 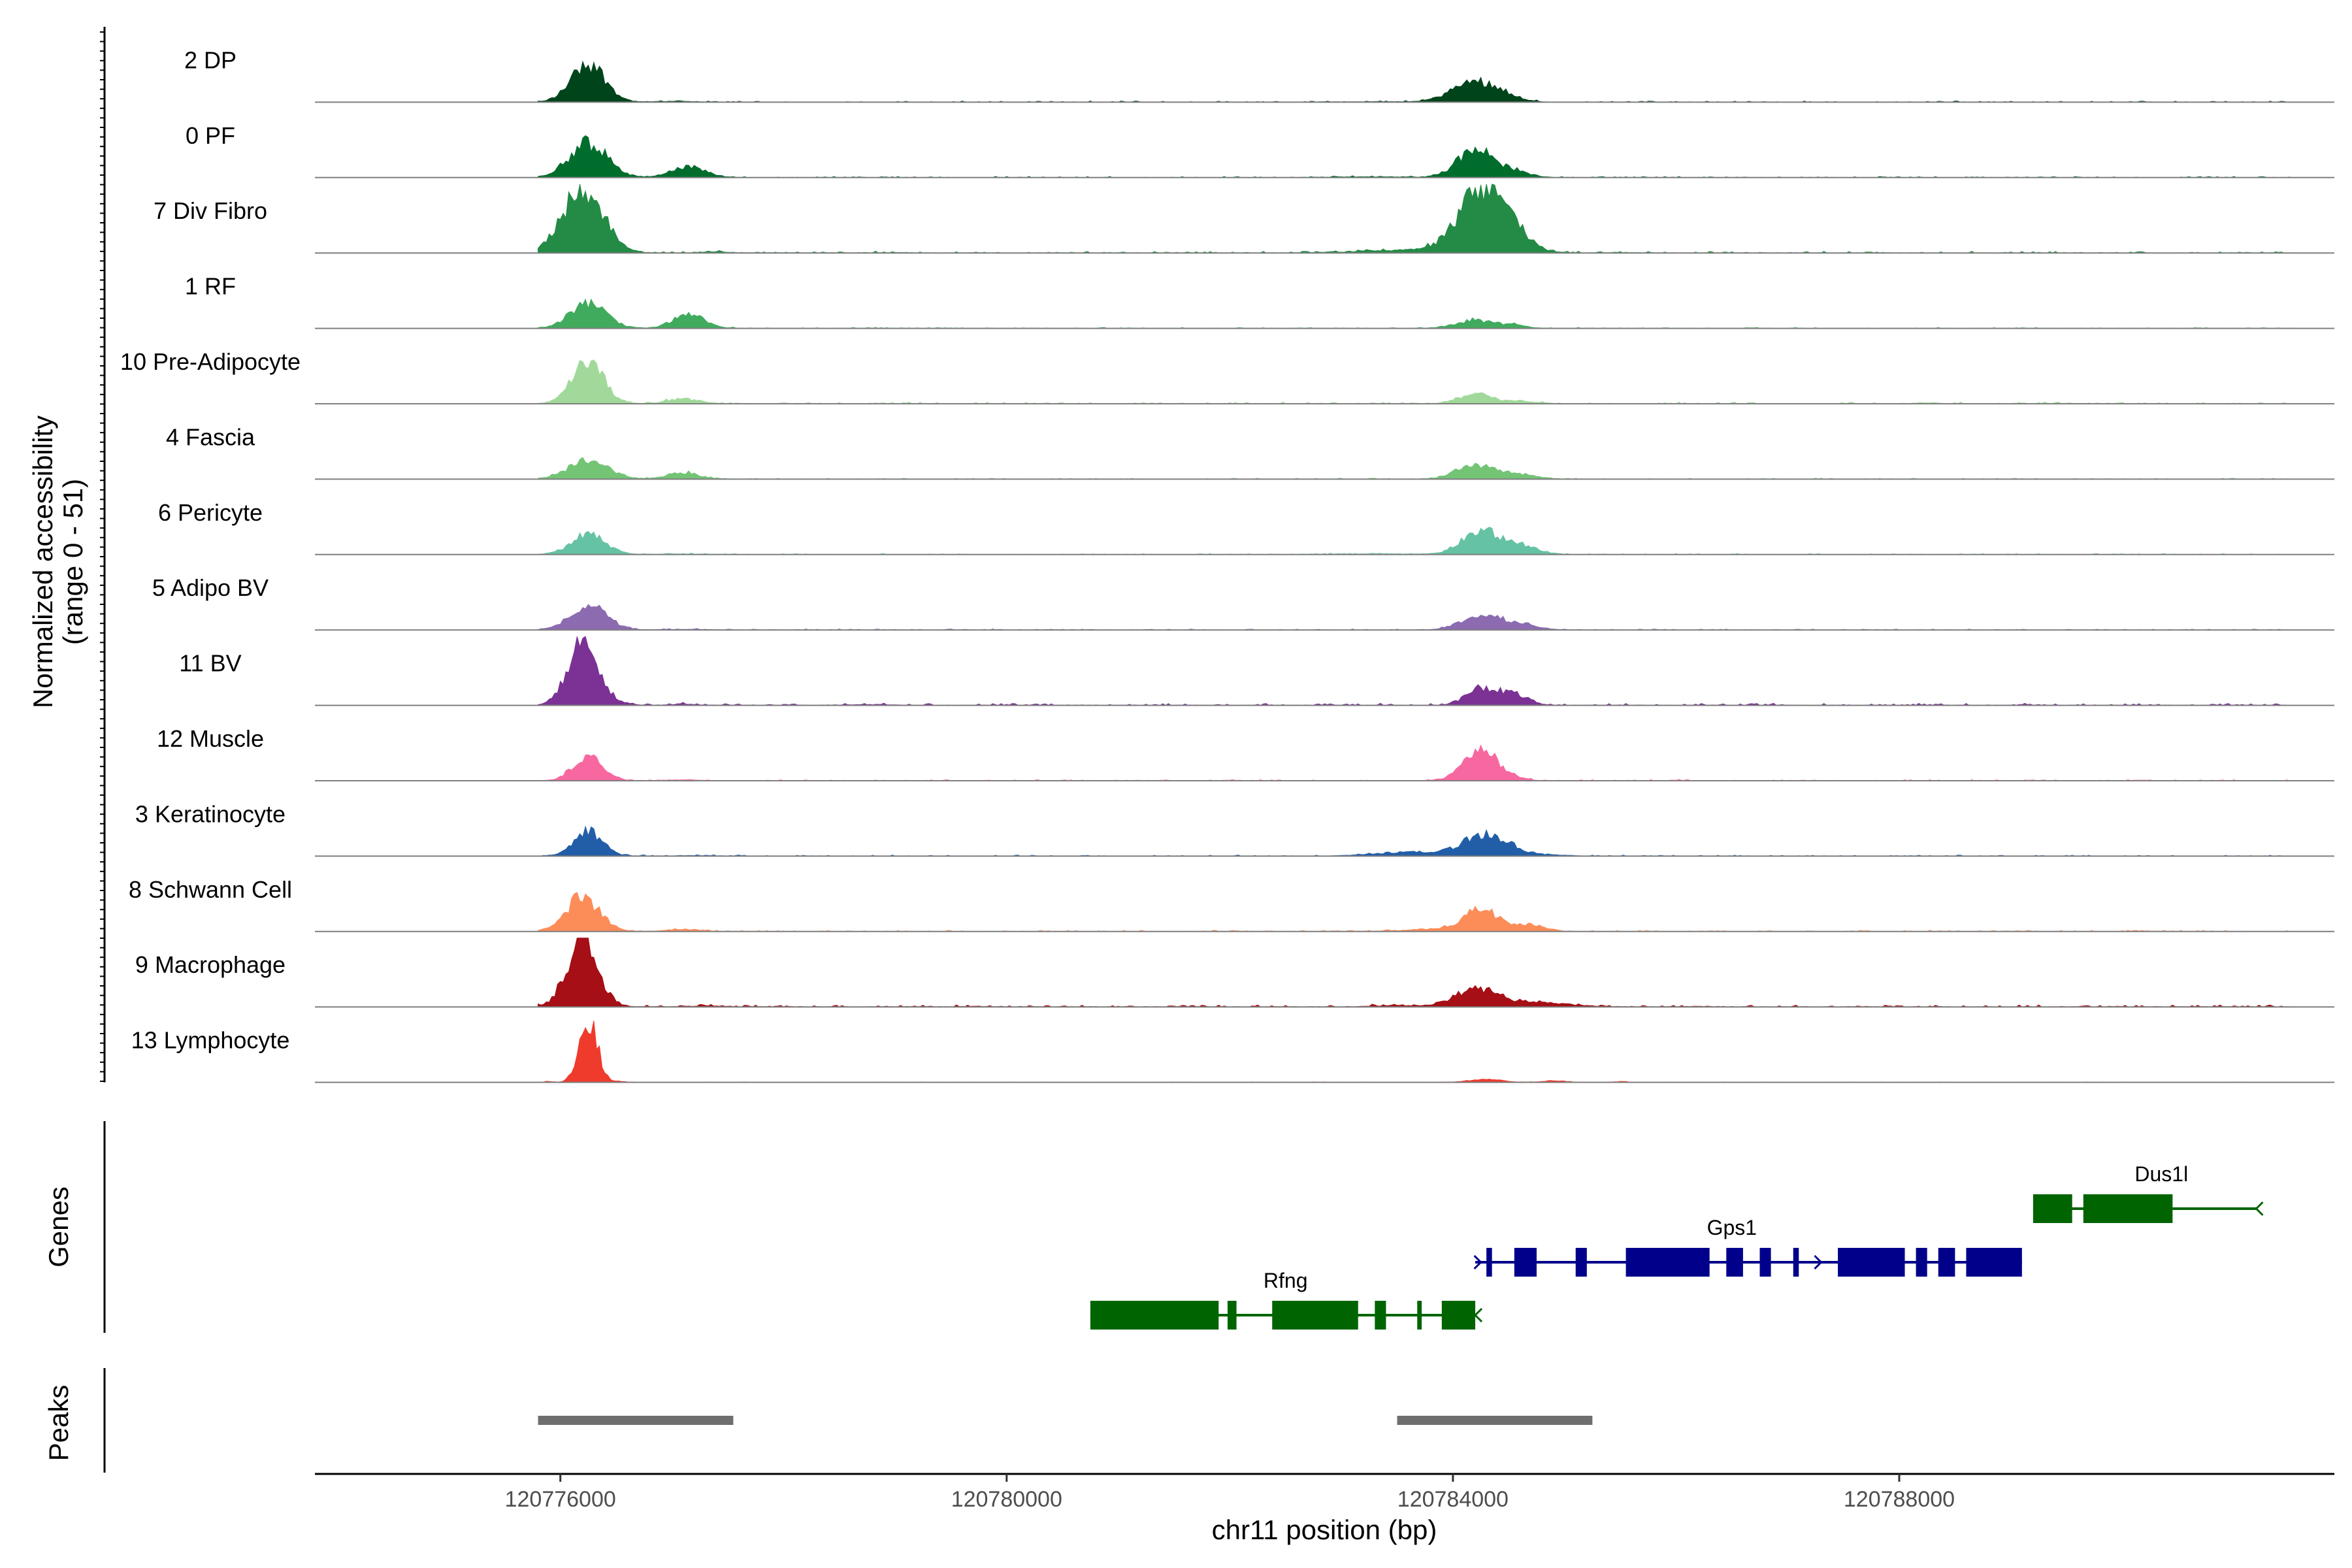 I want to click on genes-panel-label: Genes, so click(x=58, y=1226).